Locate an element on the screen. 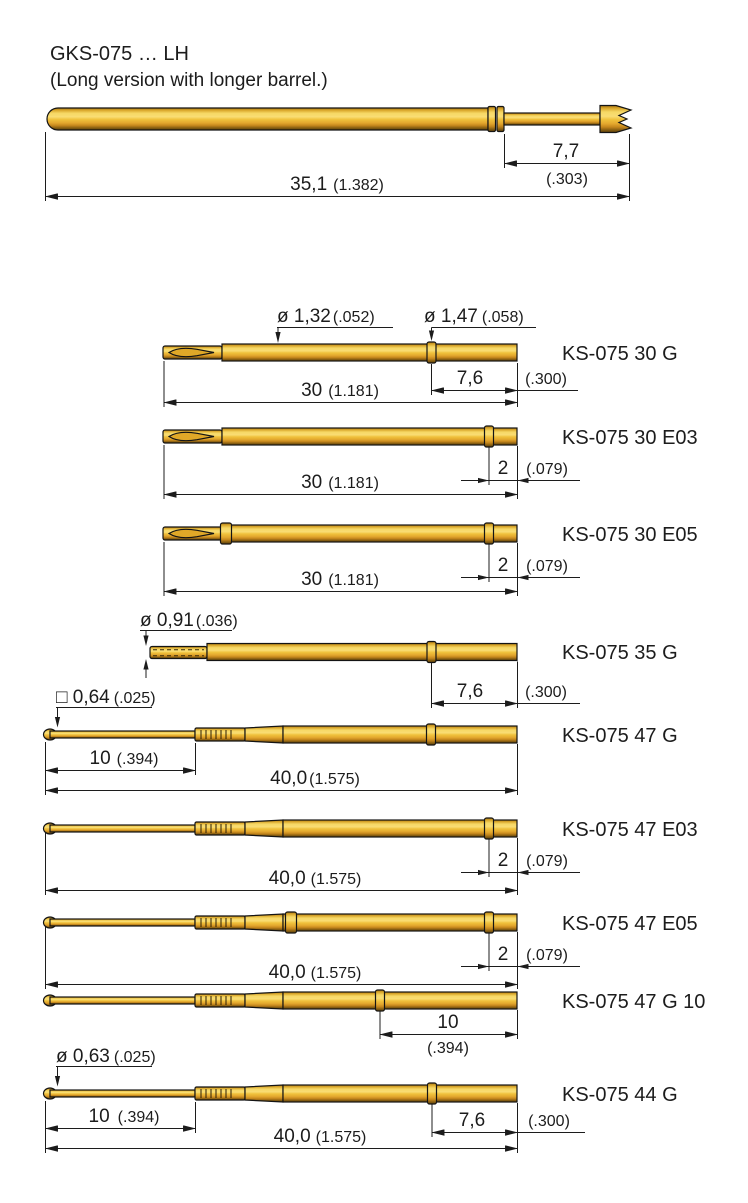 The height and width of the screenshot is (1203, 748). figure-ks-075-30-e05: KS-075 30 E05 2 (.079) 30 (1.181) is located at coordinates (430, 559).